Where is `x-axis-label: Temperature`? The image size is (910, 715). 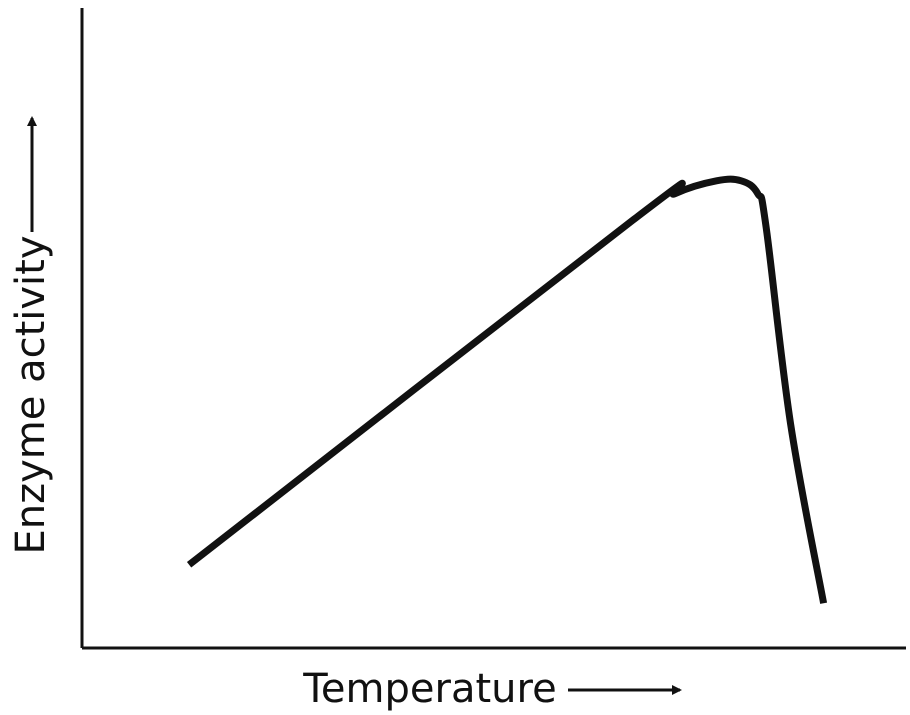
x-axis-label: Temperature is located at coordinates (429, 689).